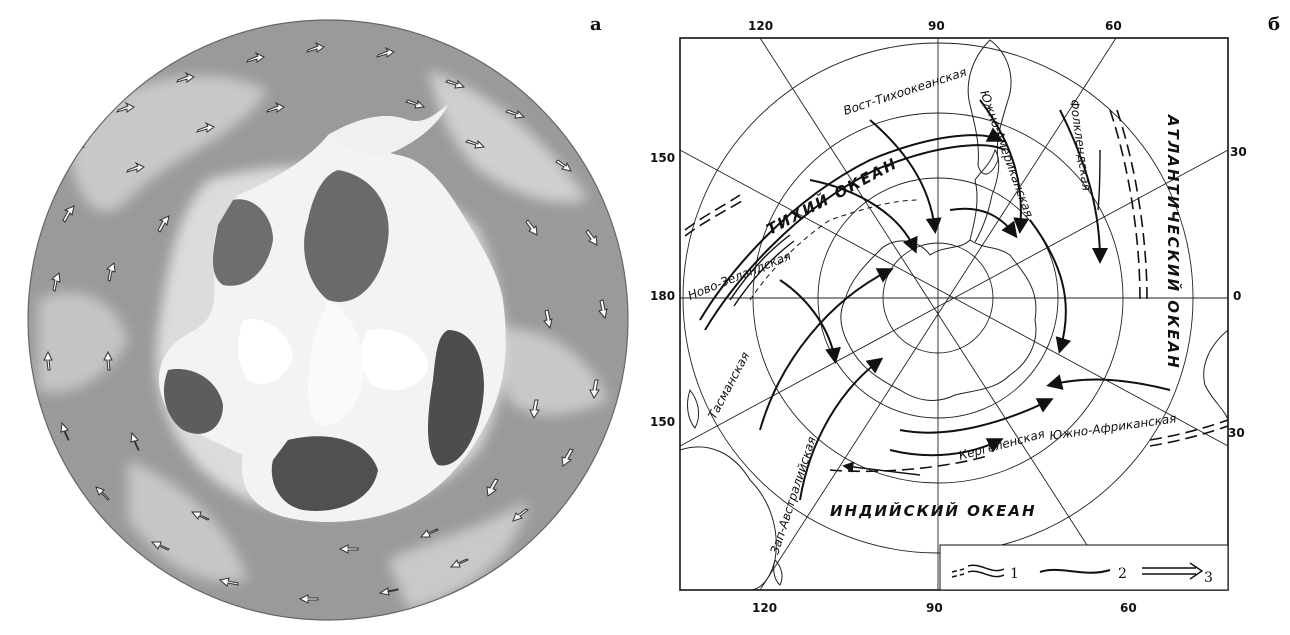 This screenshot has height=635, width=1290. I want to click on tasmania, so click(778, 572).